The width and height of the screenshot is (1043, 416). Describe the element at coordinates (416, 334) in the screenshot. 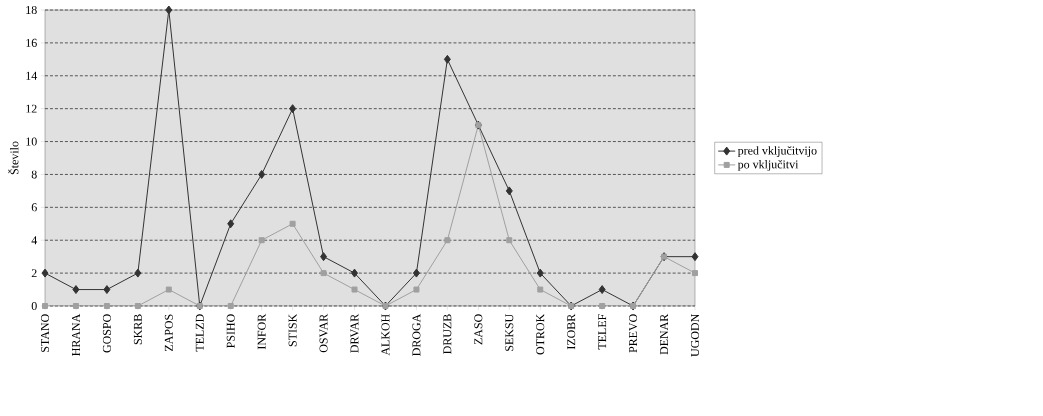

I see `x-tick-label: DROGA` at that location.